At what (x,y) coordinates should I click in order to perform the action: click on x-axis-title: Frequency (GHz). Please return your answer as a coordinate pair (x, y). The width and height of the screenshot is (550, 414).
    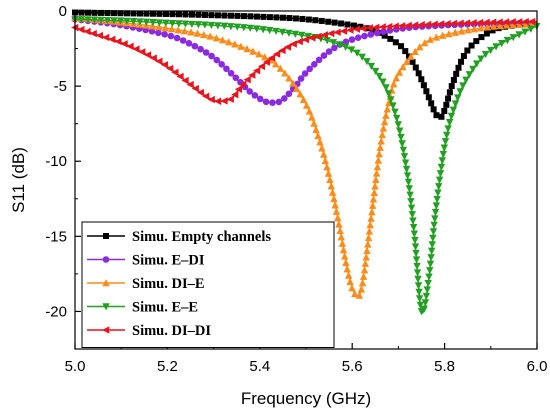
    Looking at the image, I should click on (306, 398).